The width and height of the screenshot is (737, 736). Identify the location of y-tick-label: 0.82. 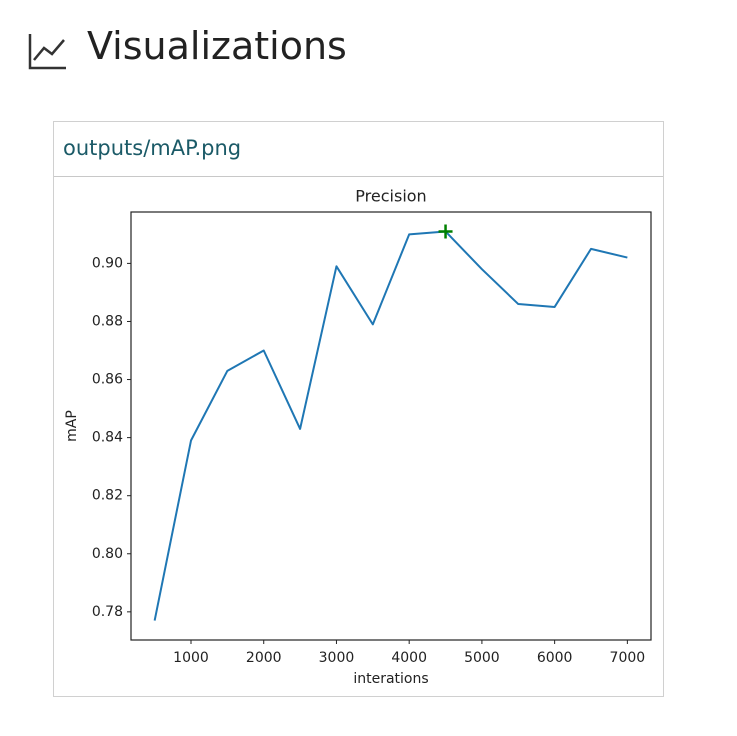
(107, 496).